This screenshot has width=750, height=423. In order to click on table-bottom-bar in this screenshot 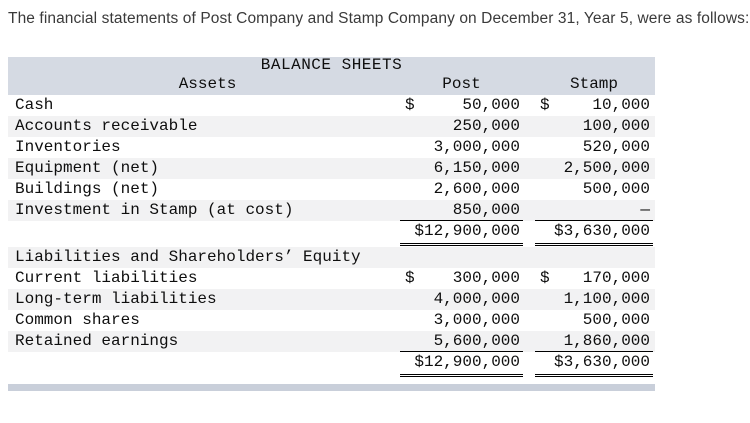, I will do `click(331, 387)`.